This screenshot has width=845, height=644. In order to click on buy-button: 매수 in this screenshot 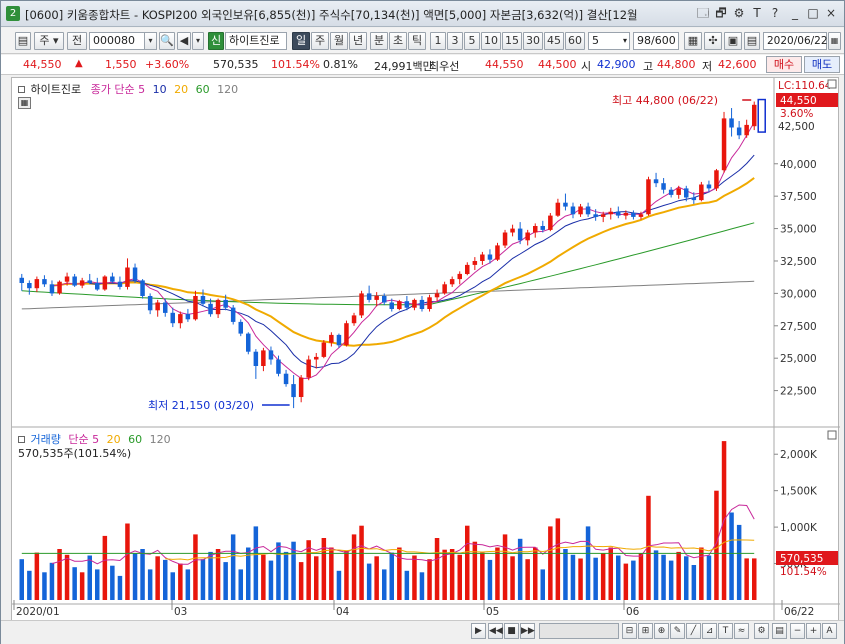, I will do `click(784, 64)`.